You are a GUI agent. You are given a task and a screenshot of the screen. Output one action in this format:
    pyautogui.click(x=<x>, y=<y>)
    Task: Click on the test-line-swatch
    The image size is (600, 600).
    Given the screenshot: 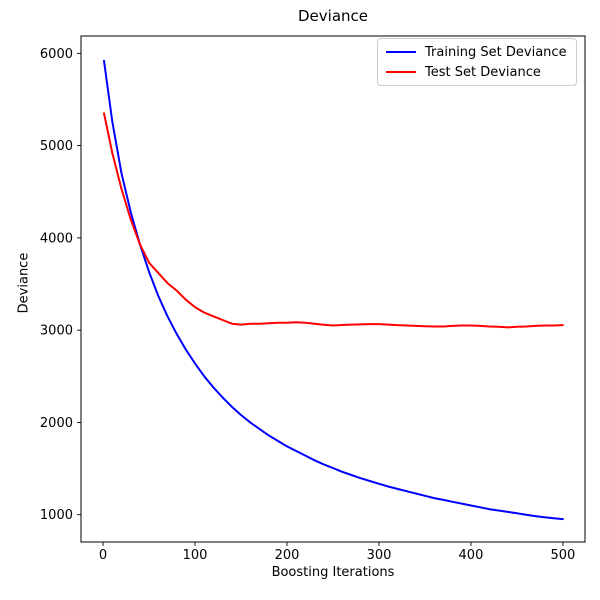 What is the action you would take?
    pyautogui.click(x=401, y=72)
    